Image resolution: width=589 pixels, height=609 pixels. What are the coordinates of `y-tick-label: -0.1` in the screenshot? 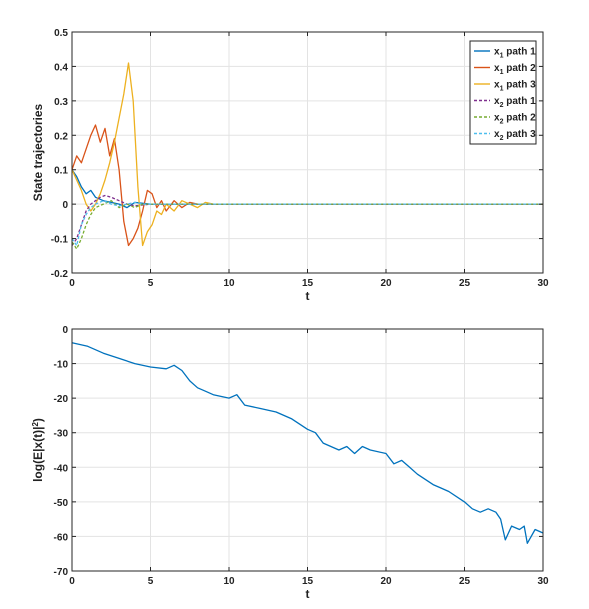 It's located at (60, 240).